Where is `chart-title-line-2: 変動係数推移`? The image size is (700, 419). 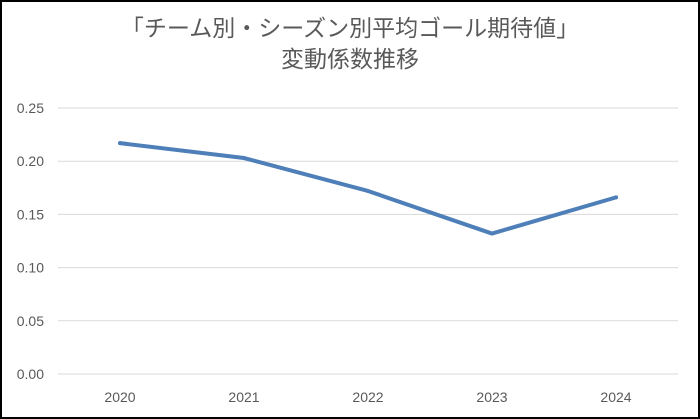
chart-title-line-2: 変動係数推移 is located at coordinates (350, 60).